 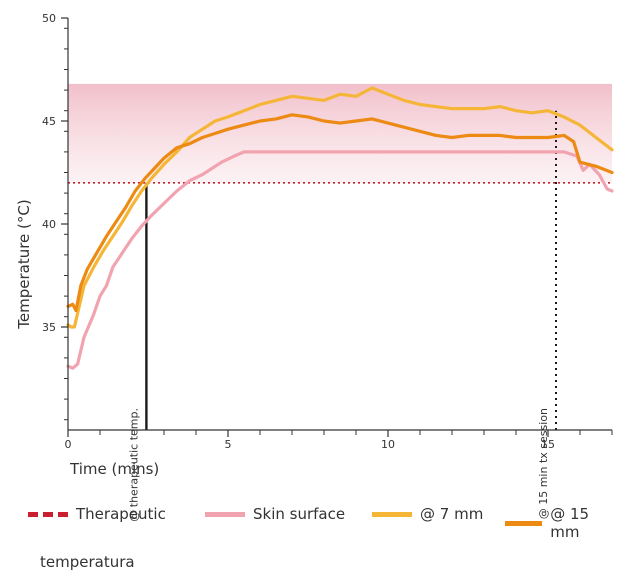 I want to click on x-tick-label: 0, so click(x=68, y=444).